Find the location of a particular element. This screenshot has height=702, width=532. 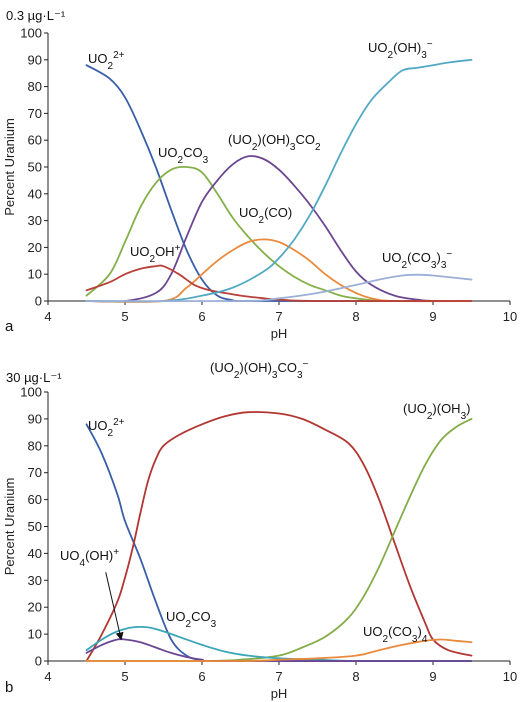

series-label: (UO2)(OH)3CO3− is located at coordinates (259, 370).